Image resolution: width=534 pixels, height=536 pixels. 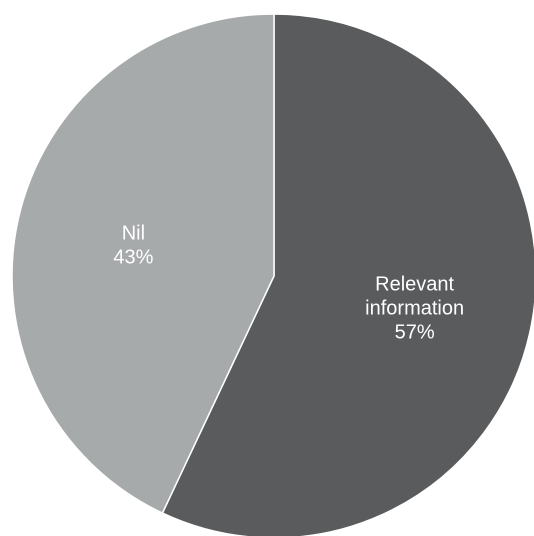 What do you see at coordinates (415, 332) in the screenshot?
I see `slice-percent-label: 57%` at bounding box center [415, 332].